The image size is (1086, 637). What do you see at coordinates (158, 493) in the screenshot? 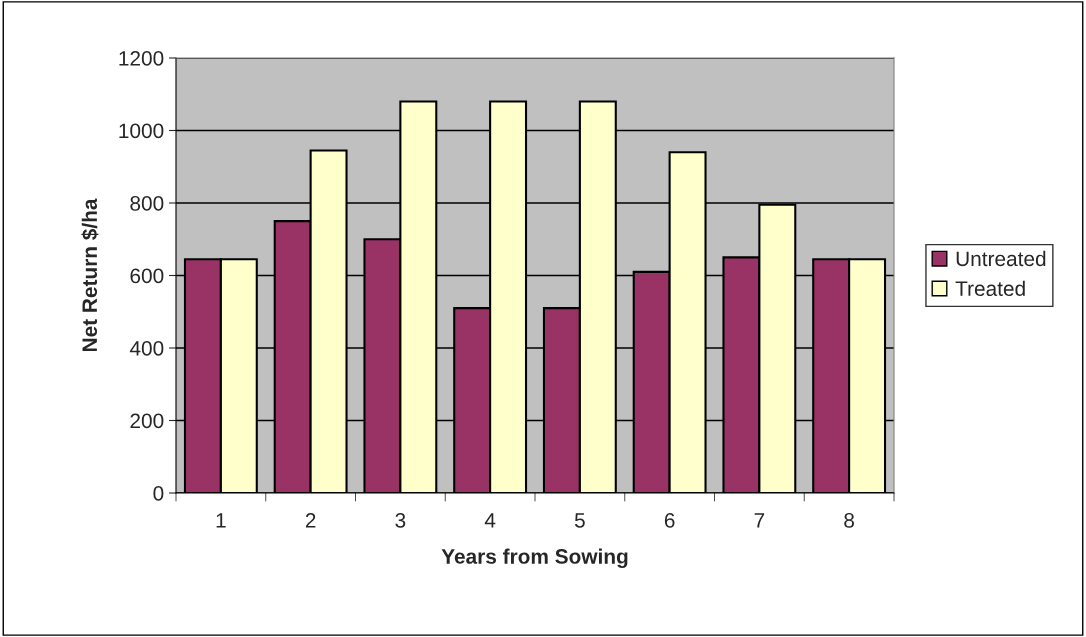
I see `y-tick-label: 0` at bounding box center [158, 493].